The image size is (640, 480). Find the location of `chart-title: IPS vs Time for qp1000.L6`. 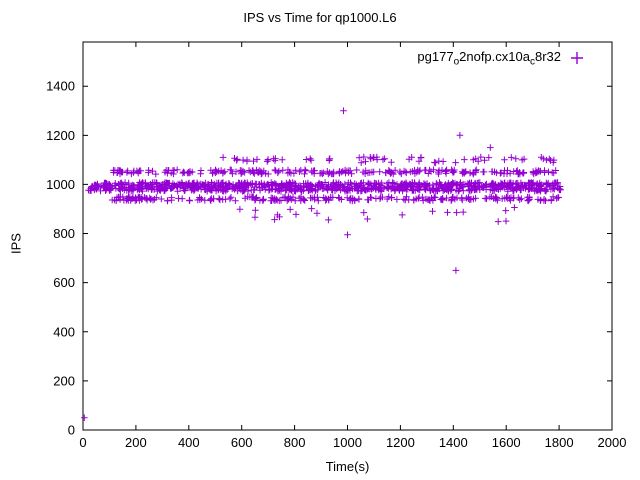

chart-title: IPS vs Time for qp1000.L6 is located at coordinates (320, 17).